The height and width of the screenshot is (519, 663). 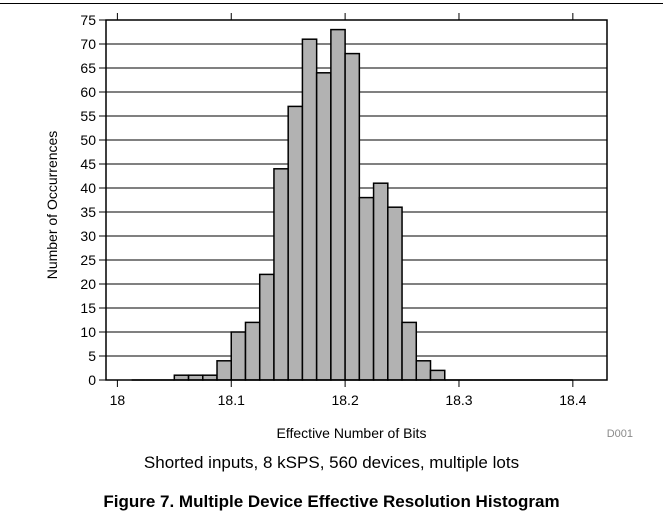 I want to click on y-tick-label: 55, so click(x=88, y=116).